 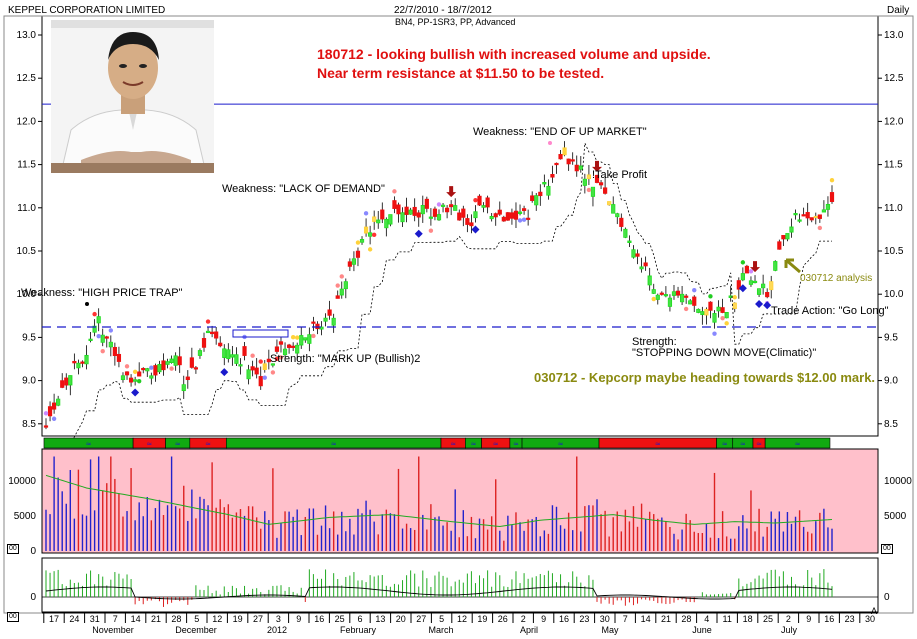 What do you see at coordinates (891, 424) in the screenshot?
I see `price-tick-label-right: 8.5` at bounding box center [891, 424].